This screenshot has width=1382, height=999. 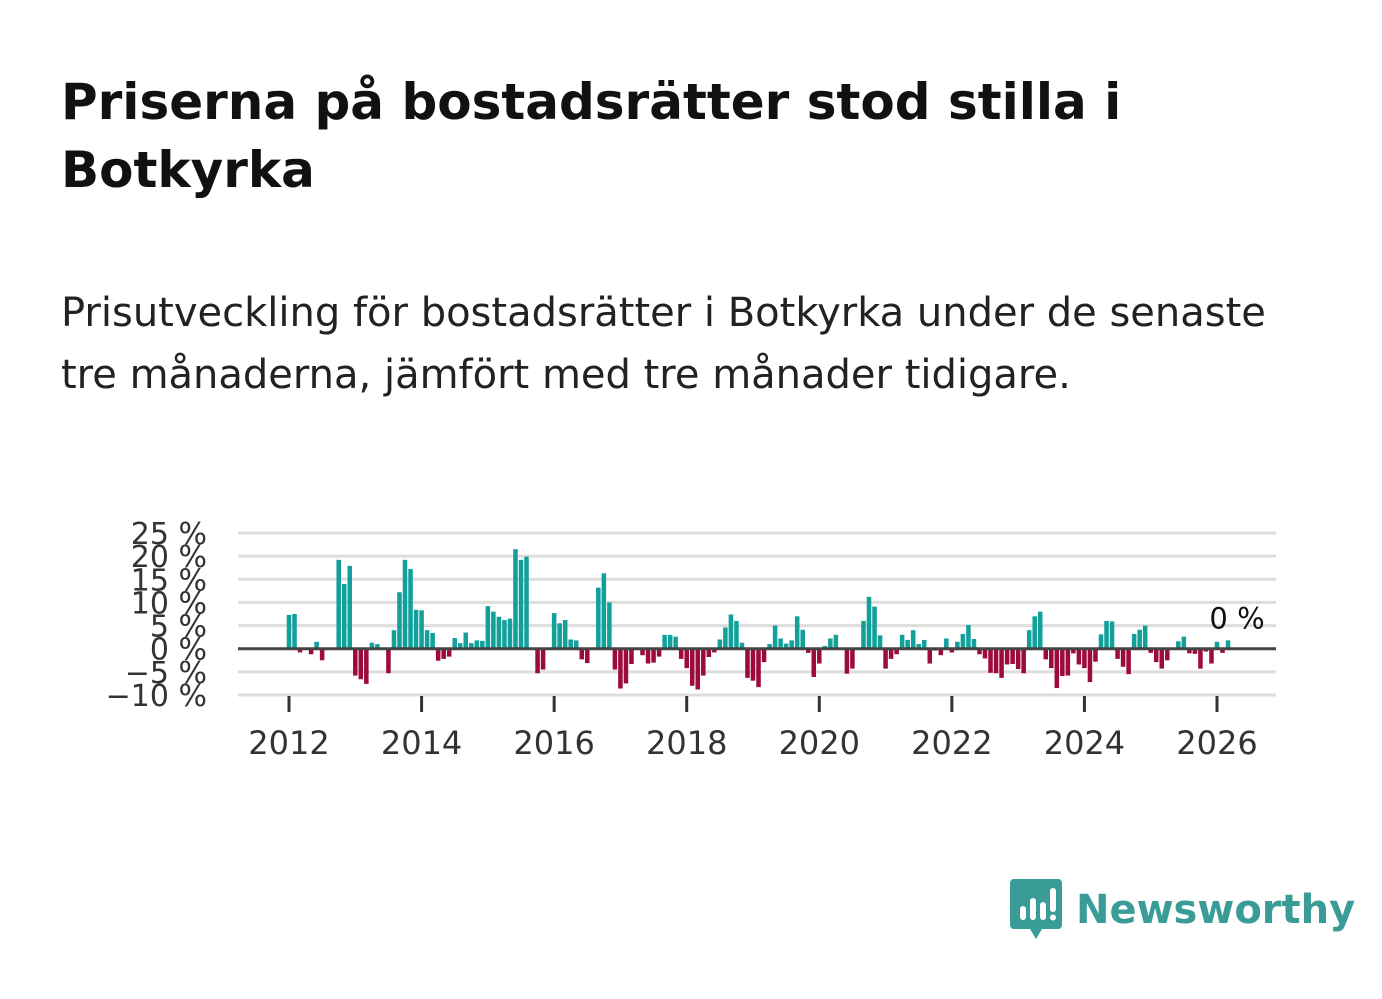 What do you see at coordinates (288, 743) in the screenshot?
I see `x-tick-label-0: 2012` at bounding box center [288, 743].